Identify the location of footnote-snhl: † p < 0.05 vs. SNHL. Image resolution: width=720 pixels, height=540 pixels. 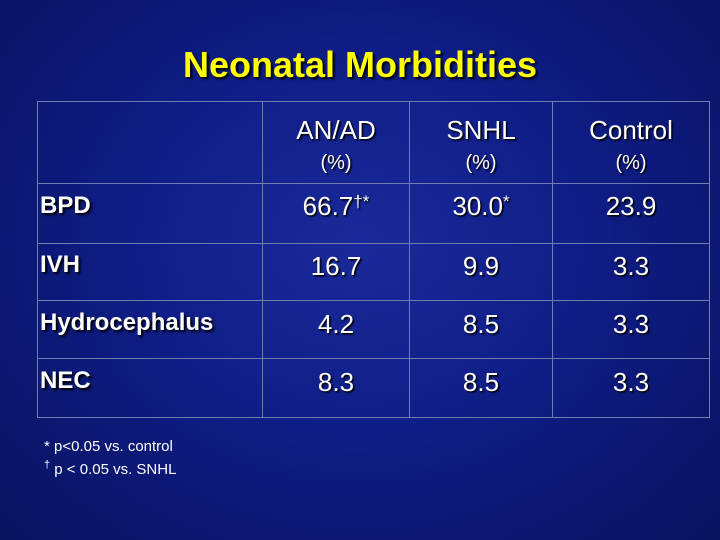
(110, 468).